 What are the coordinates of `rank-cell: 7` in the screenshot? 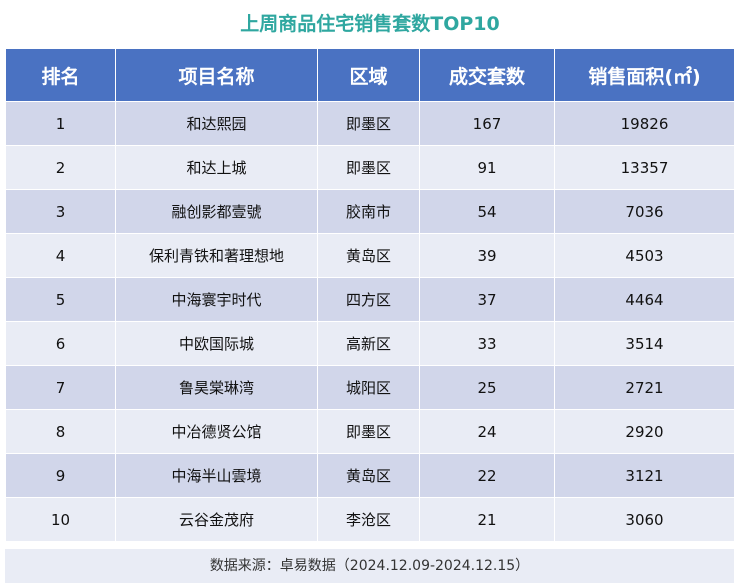 It's located at (60, 387).